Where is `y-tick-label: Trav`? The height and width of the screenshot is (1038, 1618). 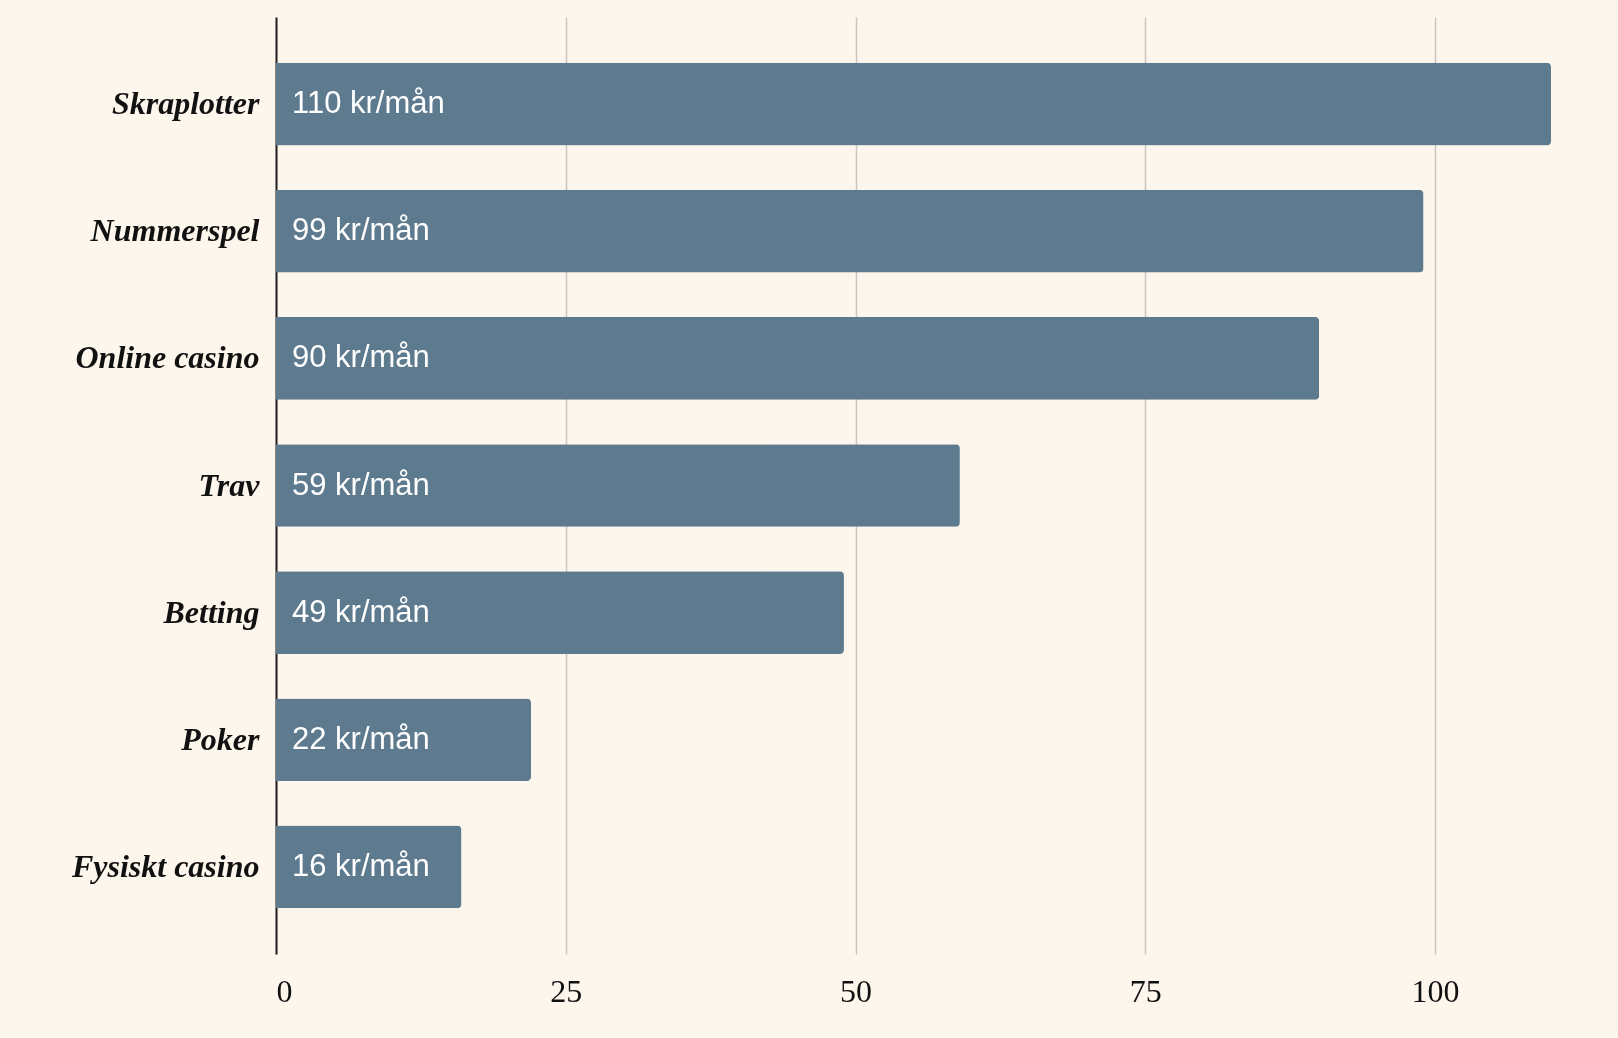 y-tick-label: Trav is located at coordinates (229, 484).